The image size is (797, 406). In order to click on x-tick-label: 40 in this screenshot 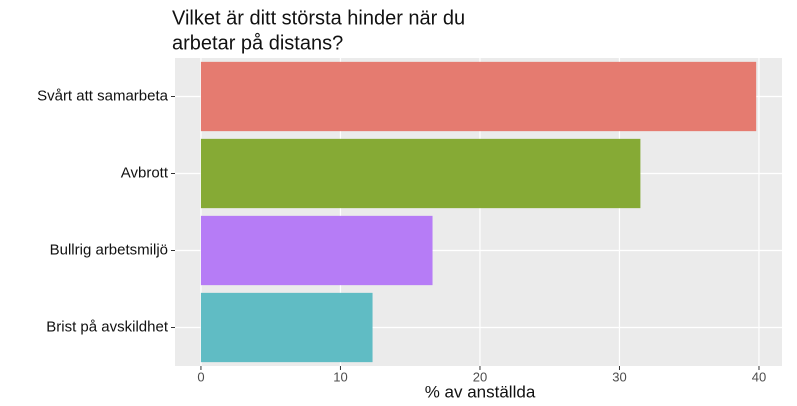, I will do `click(759, 376)`.